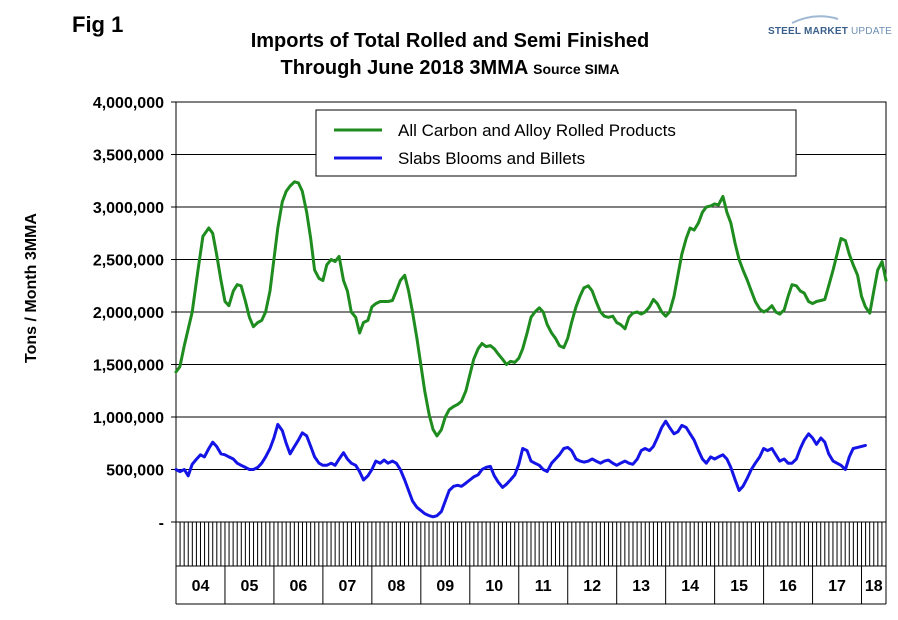  I want to click on x-tick-label: 12, so click(592, 586).